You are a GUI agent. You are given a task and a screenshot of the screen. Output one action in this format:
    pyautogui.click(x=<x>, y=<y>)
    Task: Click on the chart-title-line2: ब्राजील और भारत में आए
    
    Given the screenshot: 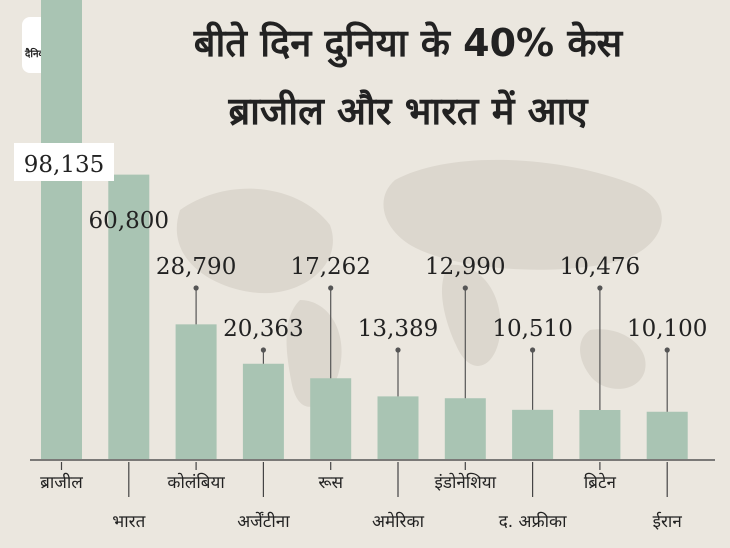 What is the action you would take?
    pyautogui.click(x=408, y=111)
    